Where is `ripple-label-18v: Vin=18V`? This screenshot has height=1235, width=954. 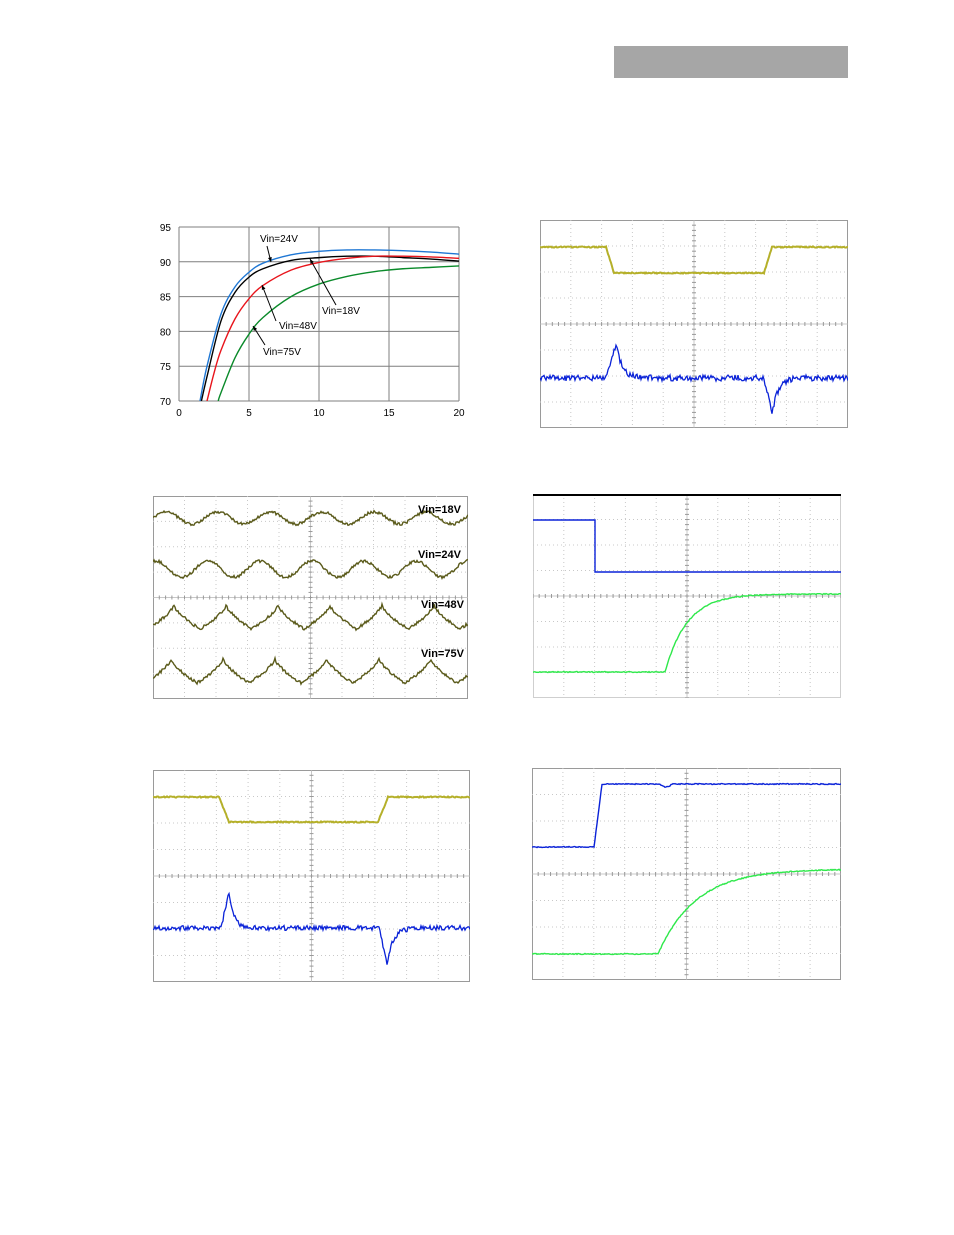 ripple-label-18v: Vin=18V is located at coordinates (440, 510).